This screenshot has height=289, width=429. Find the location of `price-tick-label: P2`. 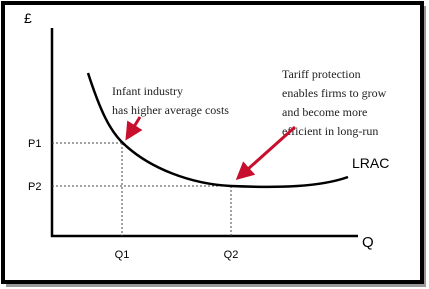

price-tick-label: P2 is located at coordinates (34, 187).